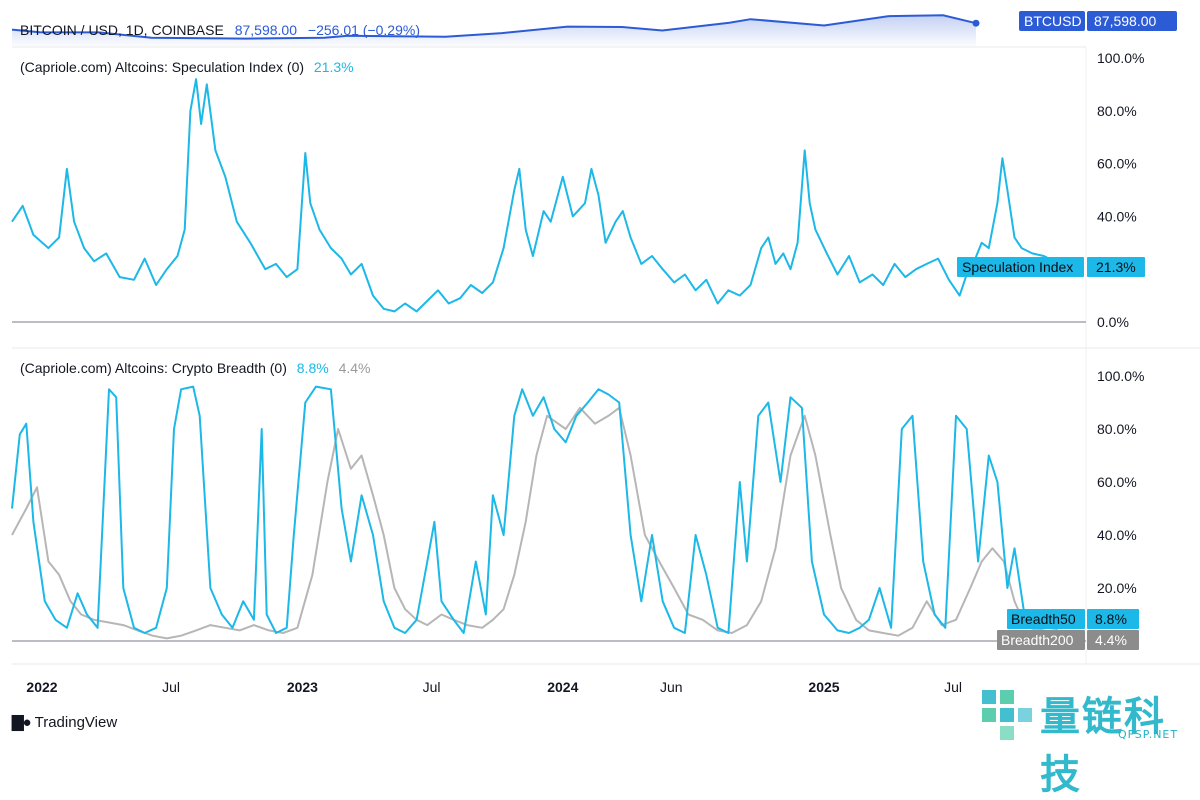 This screenshot has height=800, width=1200. I want to click on tradingview-mark-icon: ▇●, so click(22, 722).